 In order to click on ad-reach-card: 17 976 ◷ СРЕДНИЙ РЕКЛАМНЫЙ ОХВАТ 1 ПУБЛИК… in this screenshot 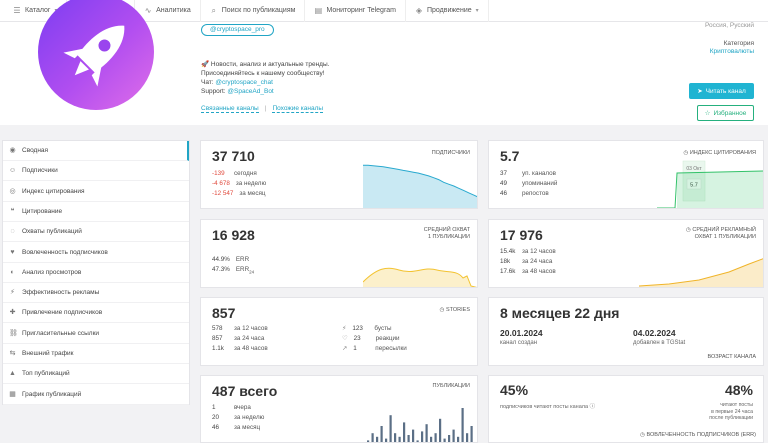, I will do `click(626, 253)`.